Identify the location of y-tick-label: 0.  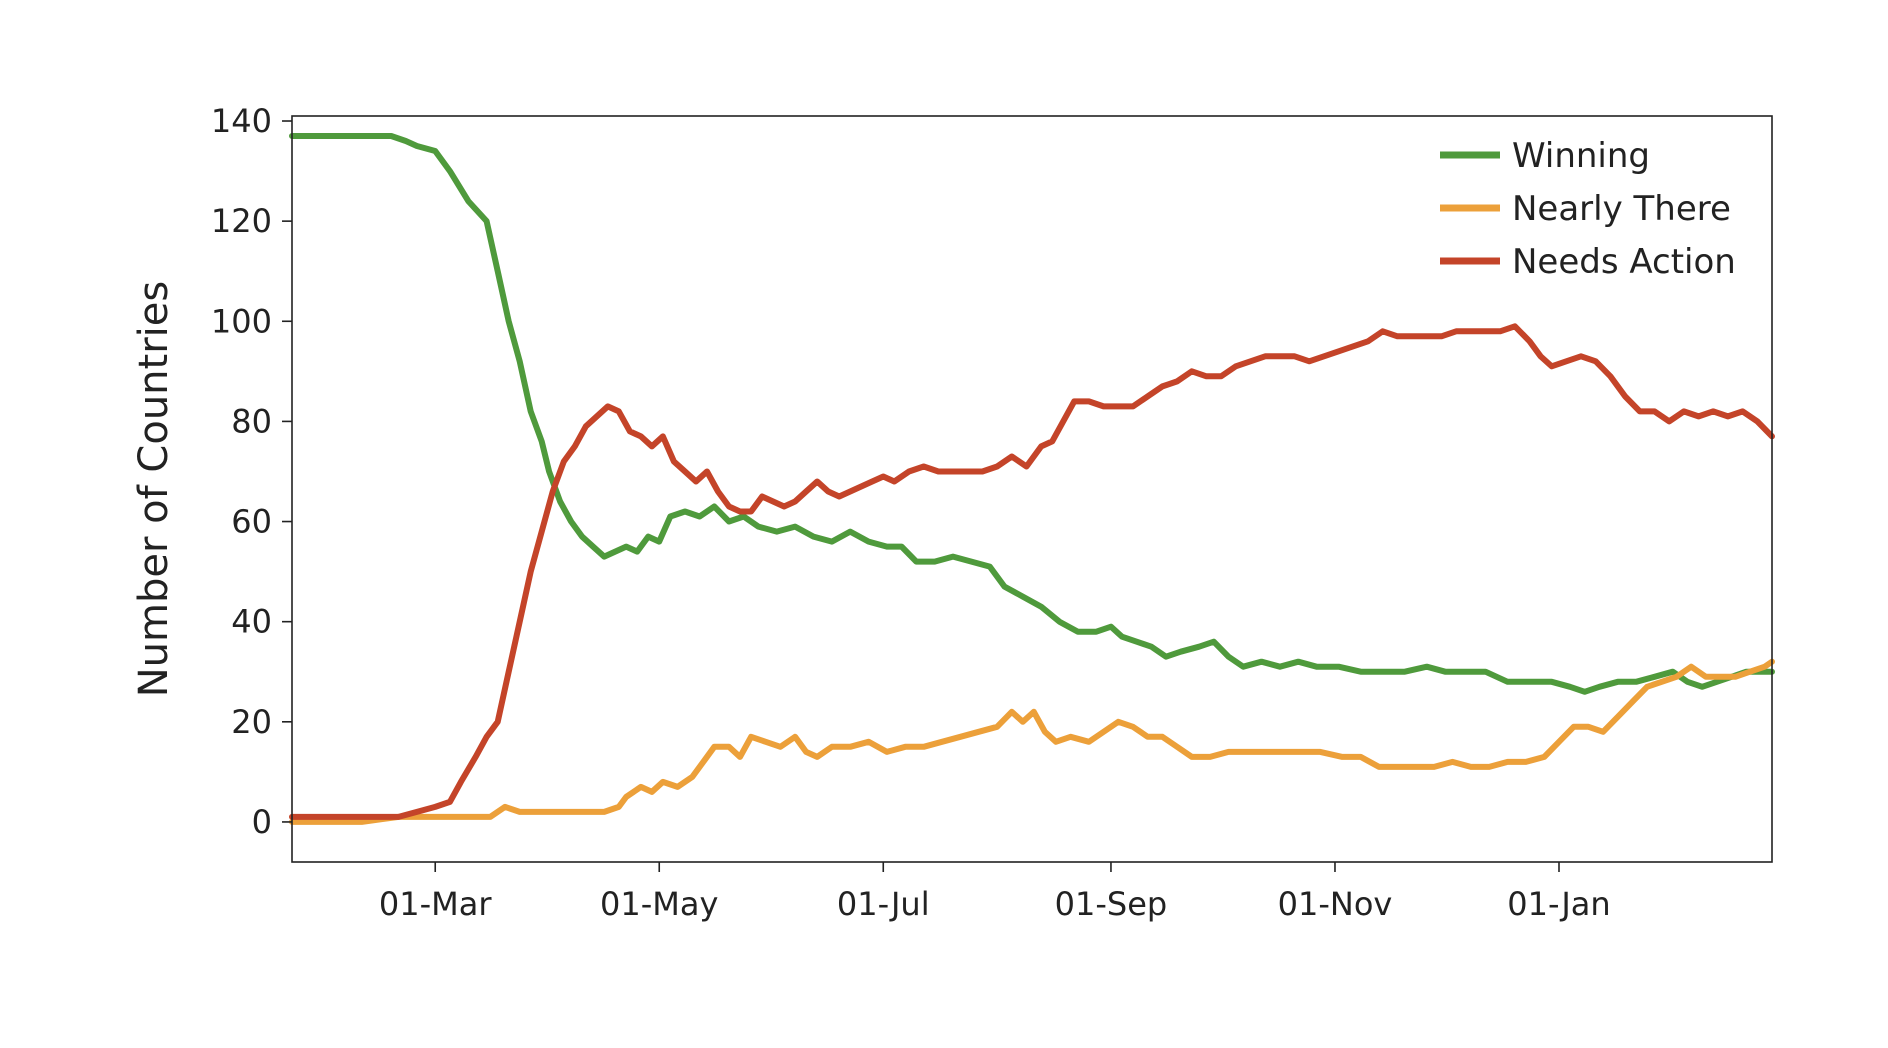
(262, 822).